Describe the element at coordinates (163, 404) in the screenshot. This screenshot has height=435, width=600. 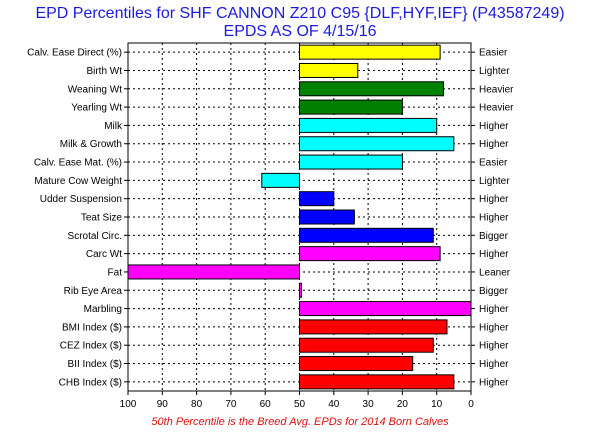
I see `x-tick-label: 90` at that location.